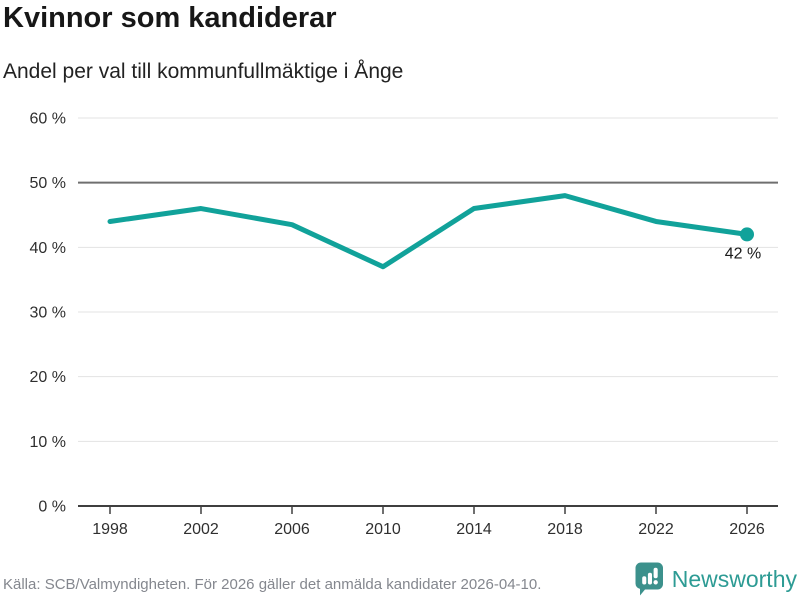 The image size is (800, 600). I want to click on x-tick-label: 2002, so click(201, 529).